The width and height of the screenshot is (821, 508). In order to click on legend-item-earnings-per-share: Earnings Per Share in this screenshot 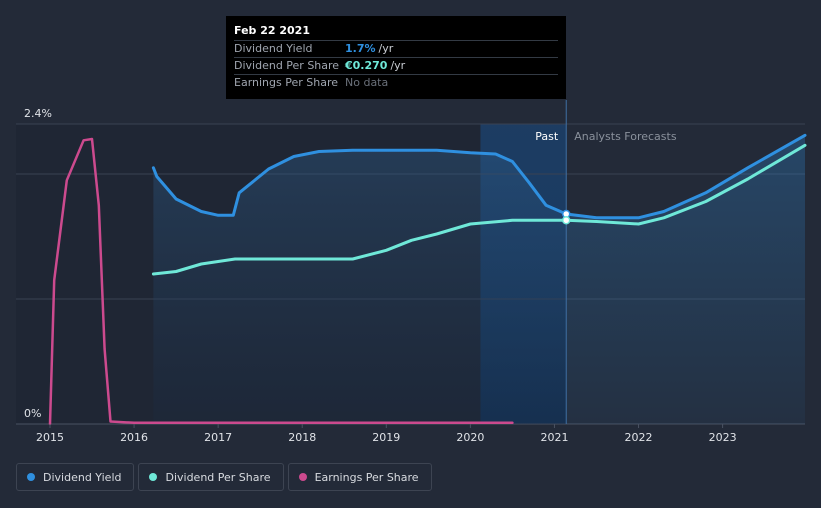, I will do `click(359, 477)`.